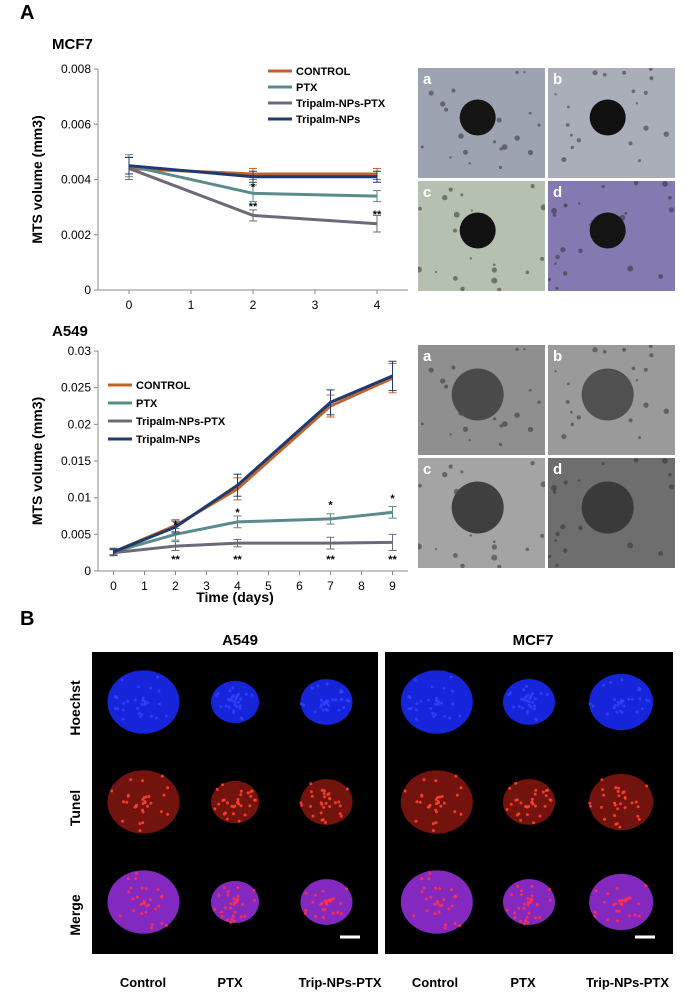 This screenshot has height=1003, width=685. I want to click on col-label-a549-control: Control, so click(143, 982).